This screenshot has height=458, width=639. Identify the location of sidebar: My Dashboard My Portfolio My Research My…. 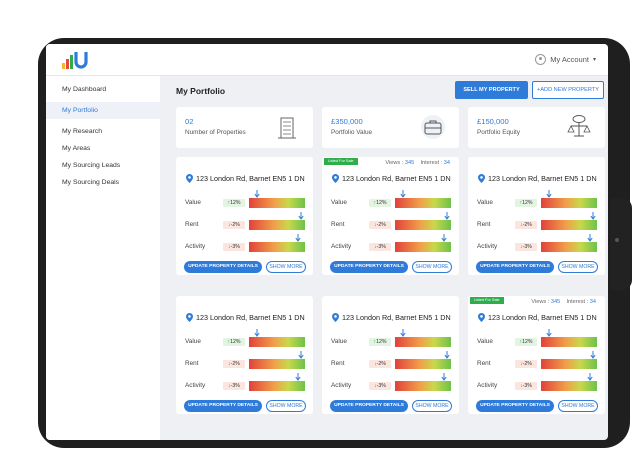
(103, 258).